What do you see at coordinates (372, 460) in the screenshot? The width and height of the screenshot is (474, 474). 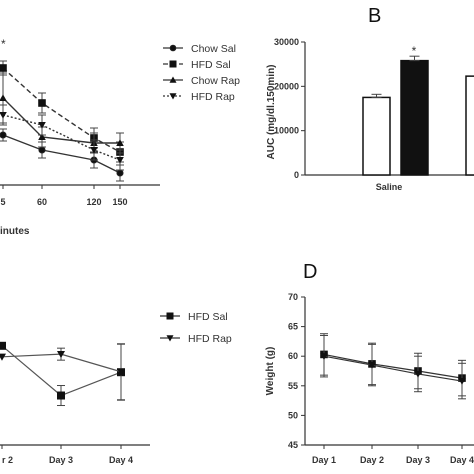 I see `panel-d-x-tick-label: Day 2` at bounding box center [372, 460].